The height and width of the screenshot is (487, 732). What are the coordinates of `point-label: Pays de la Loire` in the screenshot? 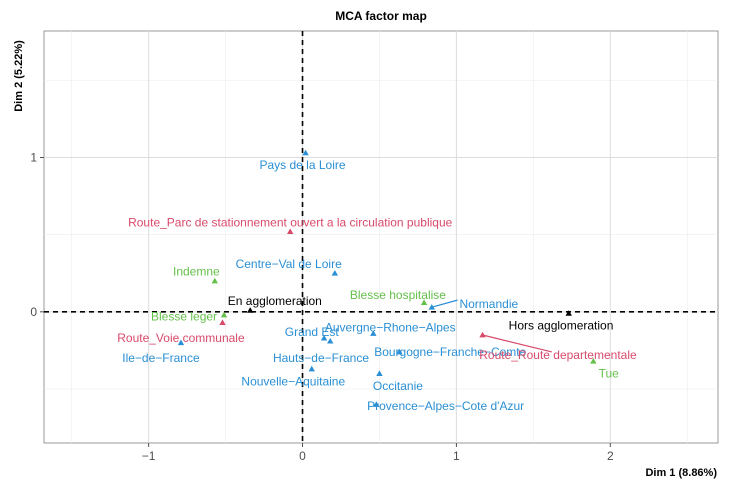 It's located at (302, 165).